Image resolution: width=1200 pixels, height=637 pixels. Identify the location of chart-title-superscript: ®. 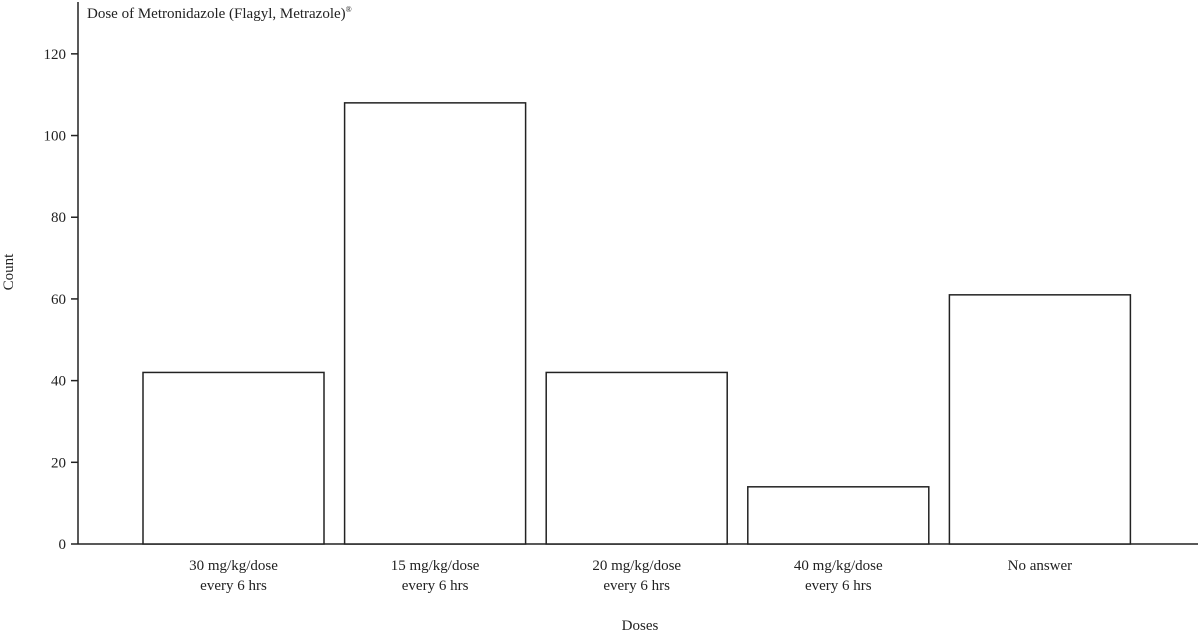
(349, 9).